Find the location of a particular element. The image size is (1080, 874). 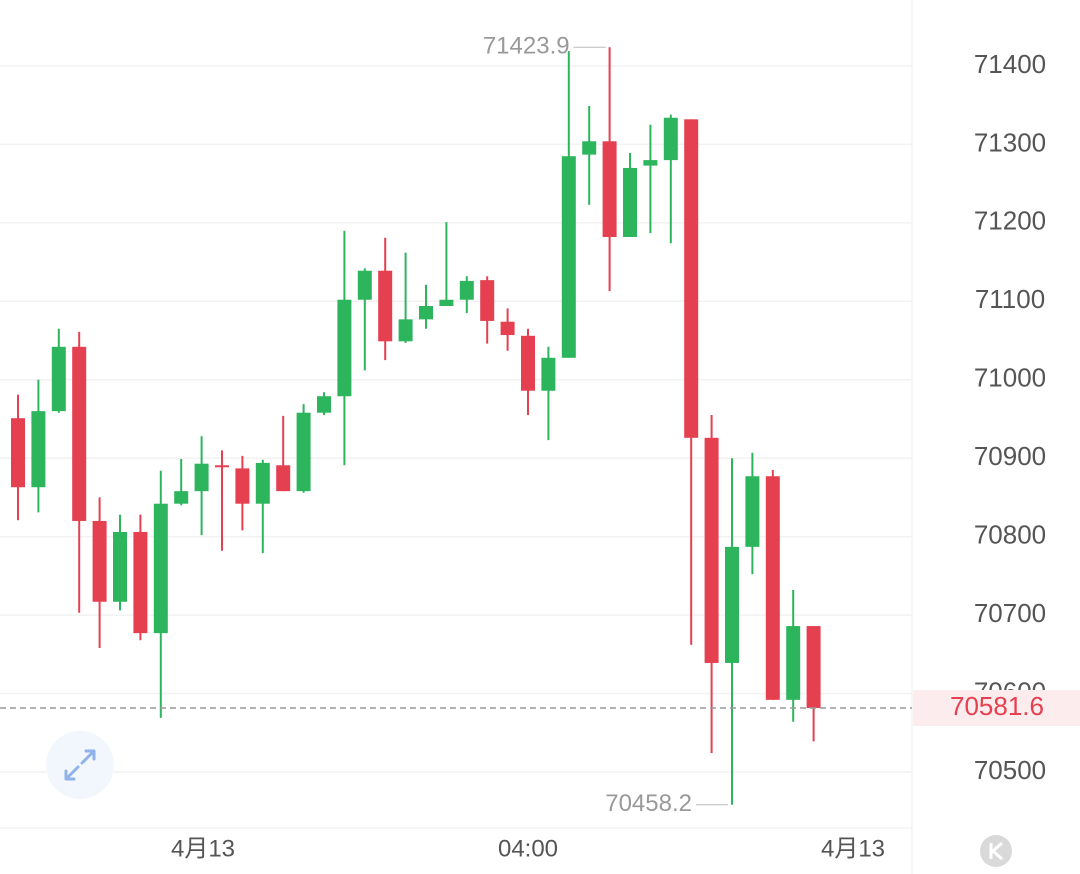

y-tick-label: 70700 is located at coordinates (1010, 613).